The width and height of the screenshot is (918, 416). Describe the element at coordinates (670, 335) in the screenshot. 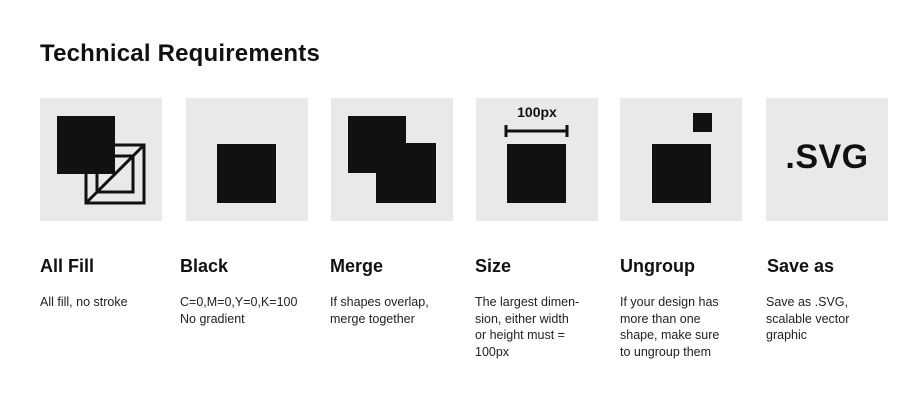

I see `desc-line: shape, make sure` at that location.